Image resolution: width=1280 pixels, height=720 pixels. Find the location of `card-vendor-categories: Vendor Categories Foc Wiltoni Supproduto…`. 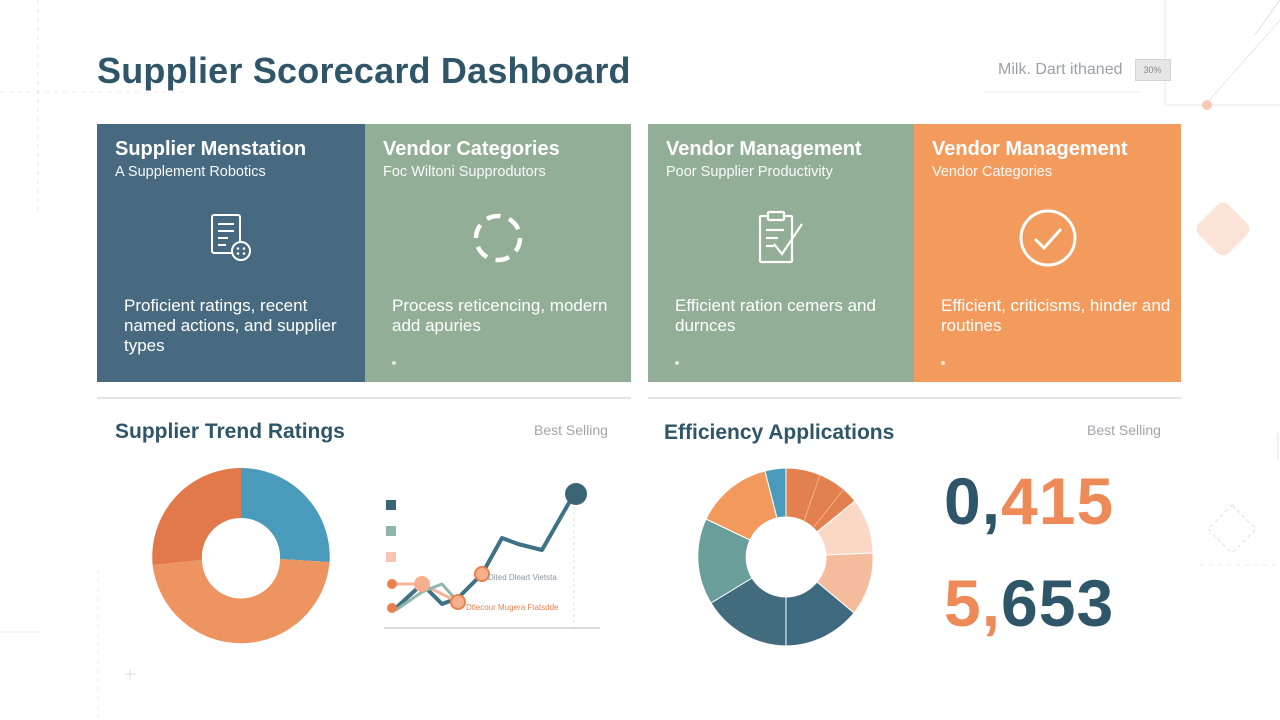

card-vendor-categories: Vendor Categories Foc Wiltoni Supproduto… is located at coordinates (498, 253).